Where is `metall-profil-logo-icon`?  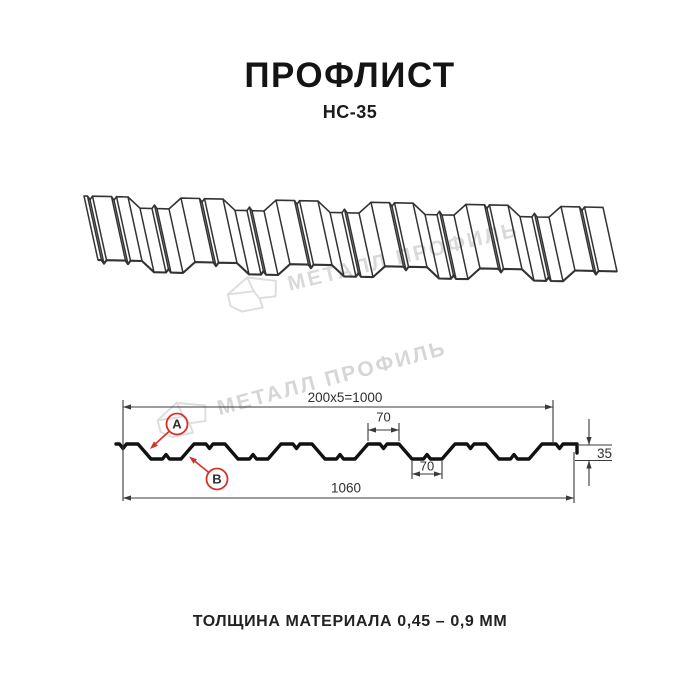
metall-profil-logo-icon is located at coordinates (251, 294).